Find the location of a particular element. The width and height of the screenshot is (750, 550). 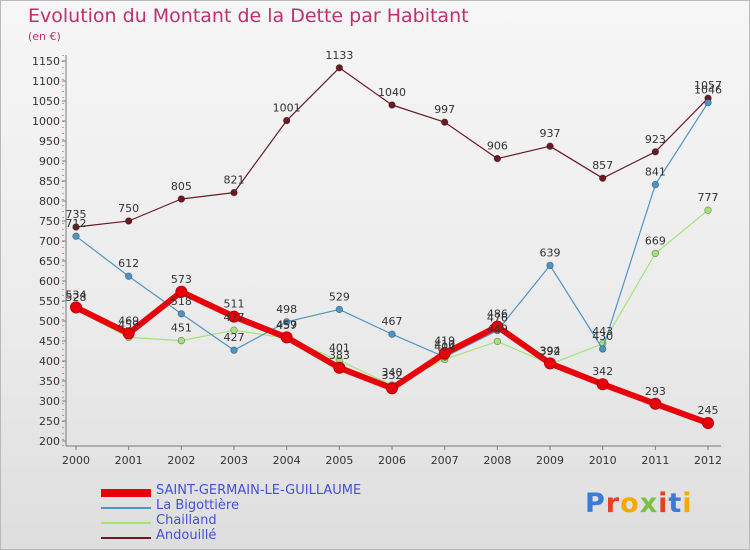

data-label: 937 is located at coordinates (550, 133).